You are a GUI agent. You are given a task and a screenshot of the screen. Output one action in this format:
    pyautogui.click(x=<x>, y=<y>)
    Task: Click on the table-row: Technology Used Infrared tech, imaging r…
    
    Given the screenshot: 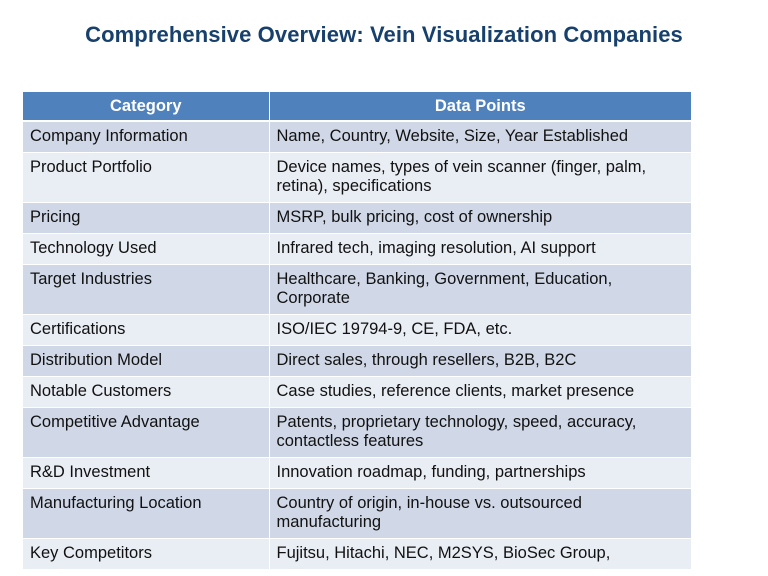 What is the action you would take?
    pyautogui.click(x=357, y=249)
    